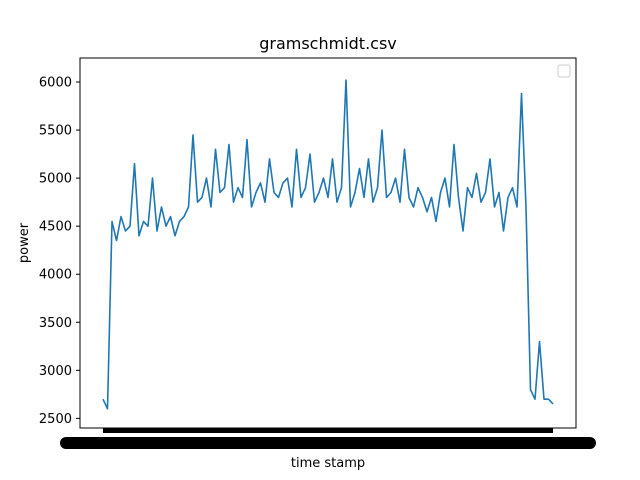  What do you see at coordinates (59, 251) in the screenshot?
I see `y-axis: 2500 3000 3500 4000 4500 5000 5500 6000` at bounding box center [59, 251].